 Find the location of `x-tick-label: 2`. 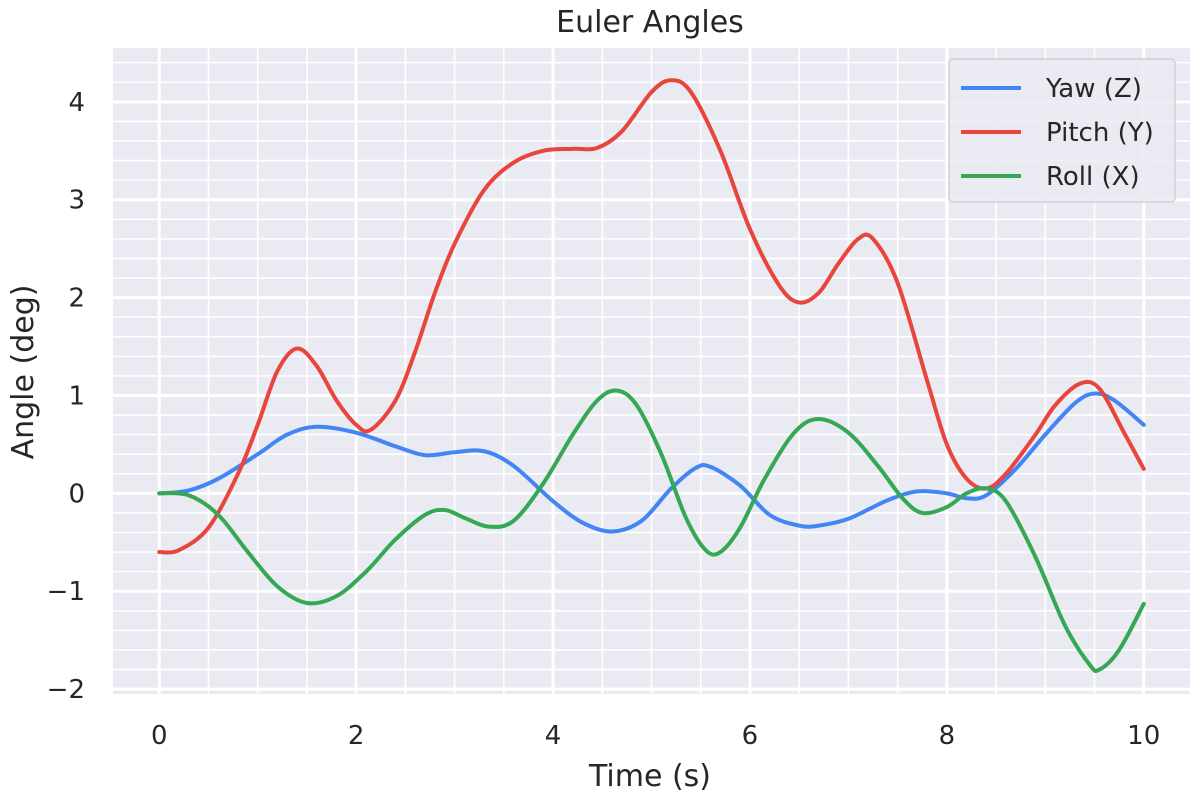

x-tick-label: 2 is located at coordinates (356, 736).